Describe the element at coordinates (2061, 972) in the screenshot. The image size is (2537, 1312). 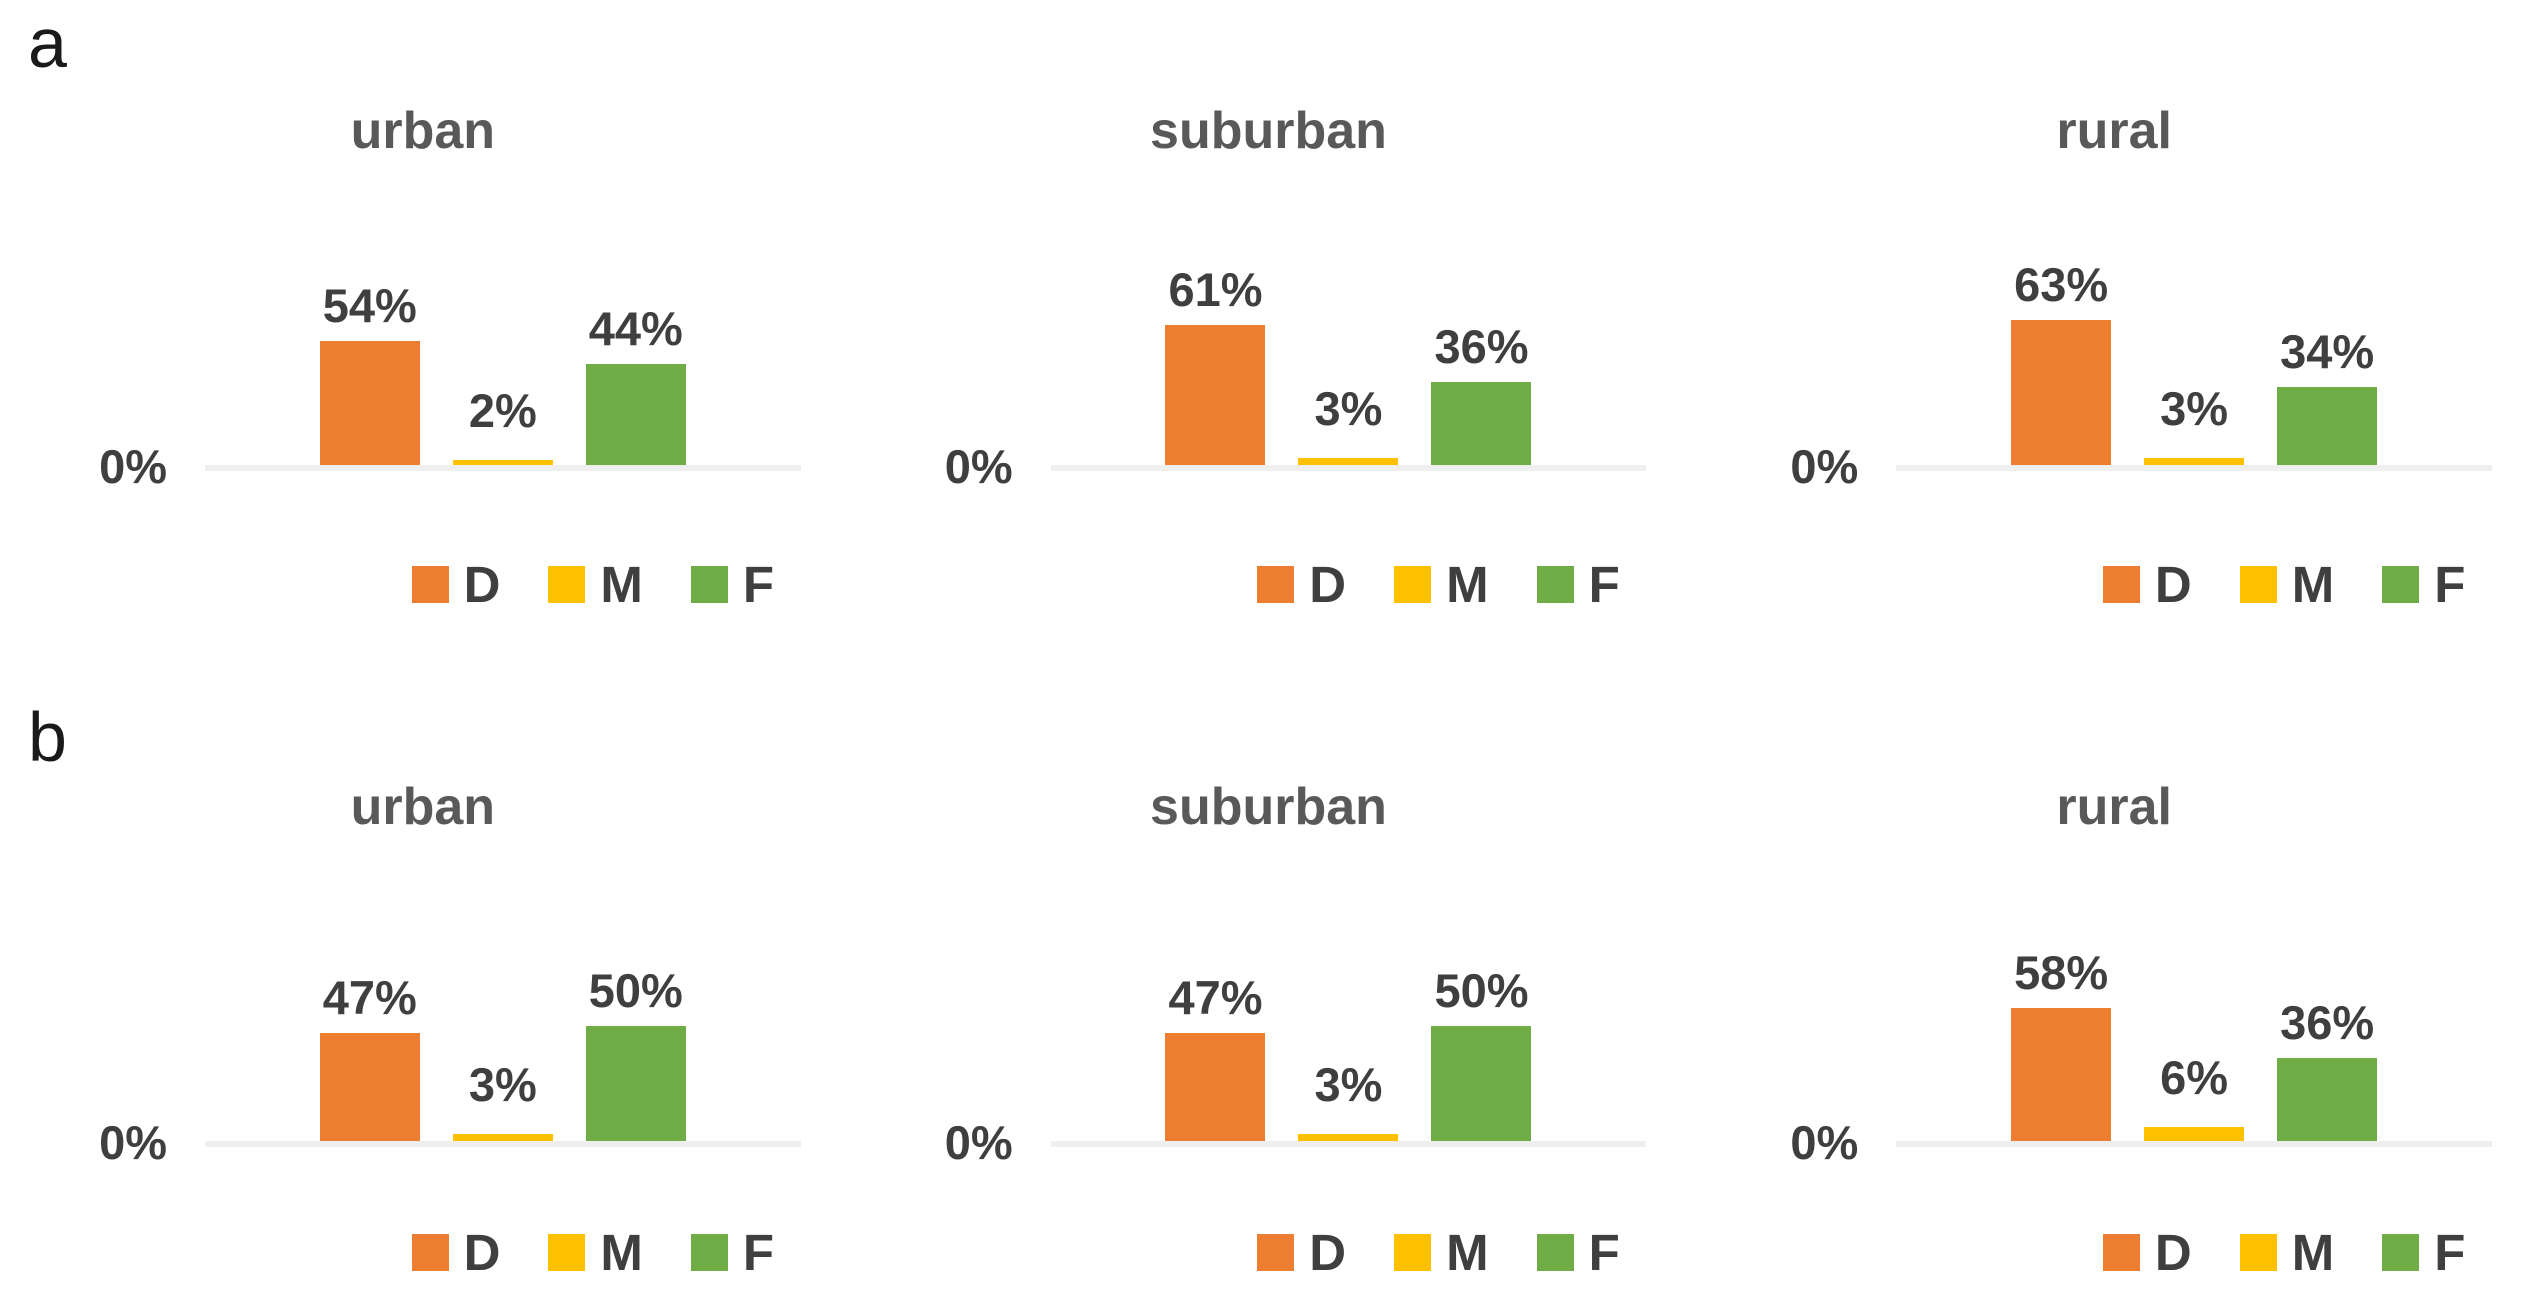
I see `value-label-d: 58%` at that location.